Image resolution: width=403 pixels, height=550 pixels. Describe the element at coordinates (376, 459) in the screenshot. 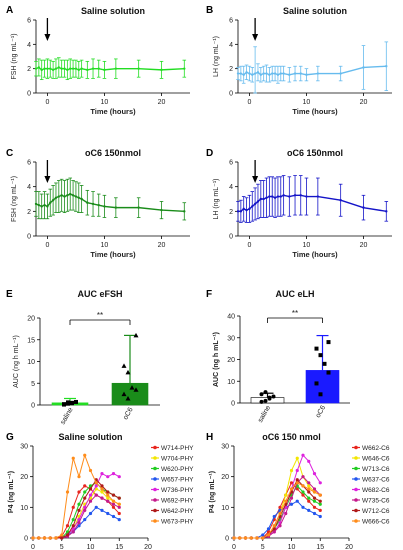

I see `legend-label: W646-C6` at that location.